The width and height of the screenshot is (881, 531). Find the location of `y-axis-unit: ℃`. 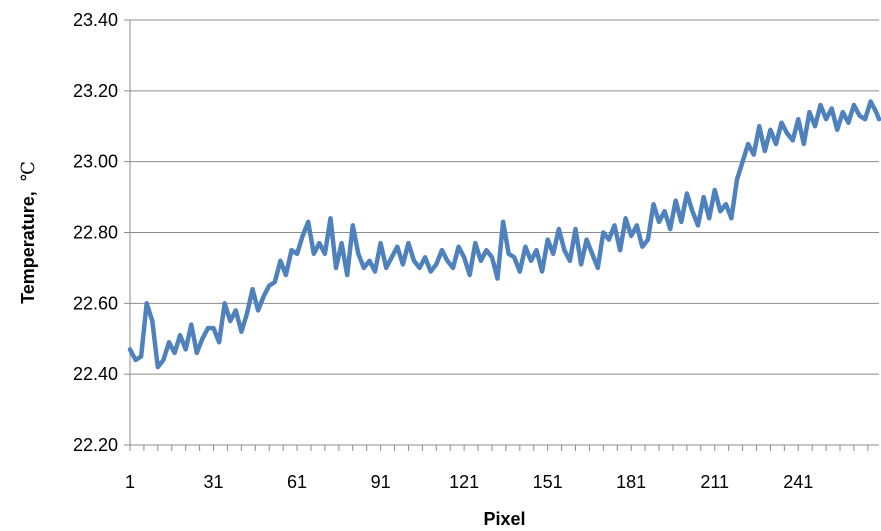

y-axis-unit: ℃ is located at coordinates (28, 171).